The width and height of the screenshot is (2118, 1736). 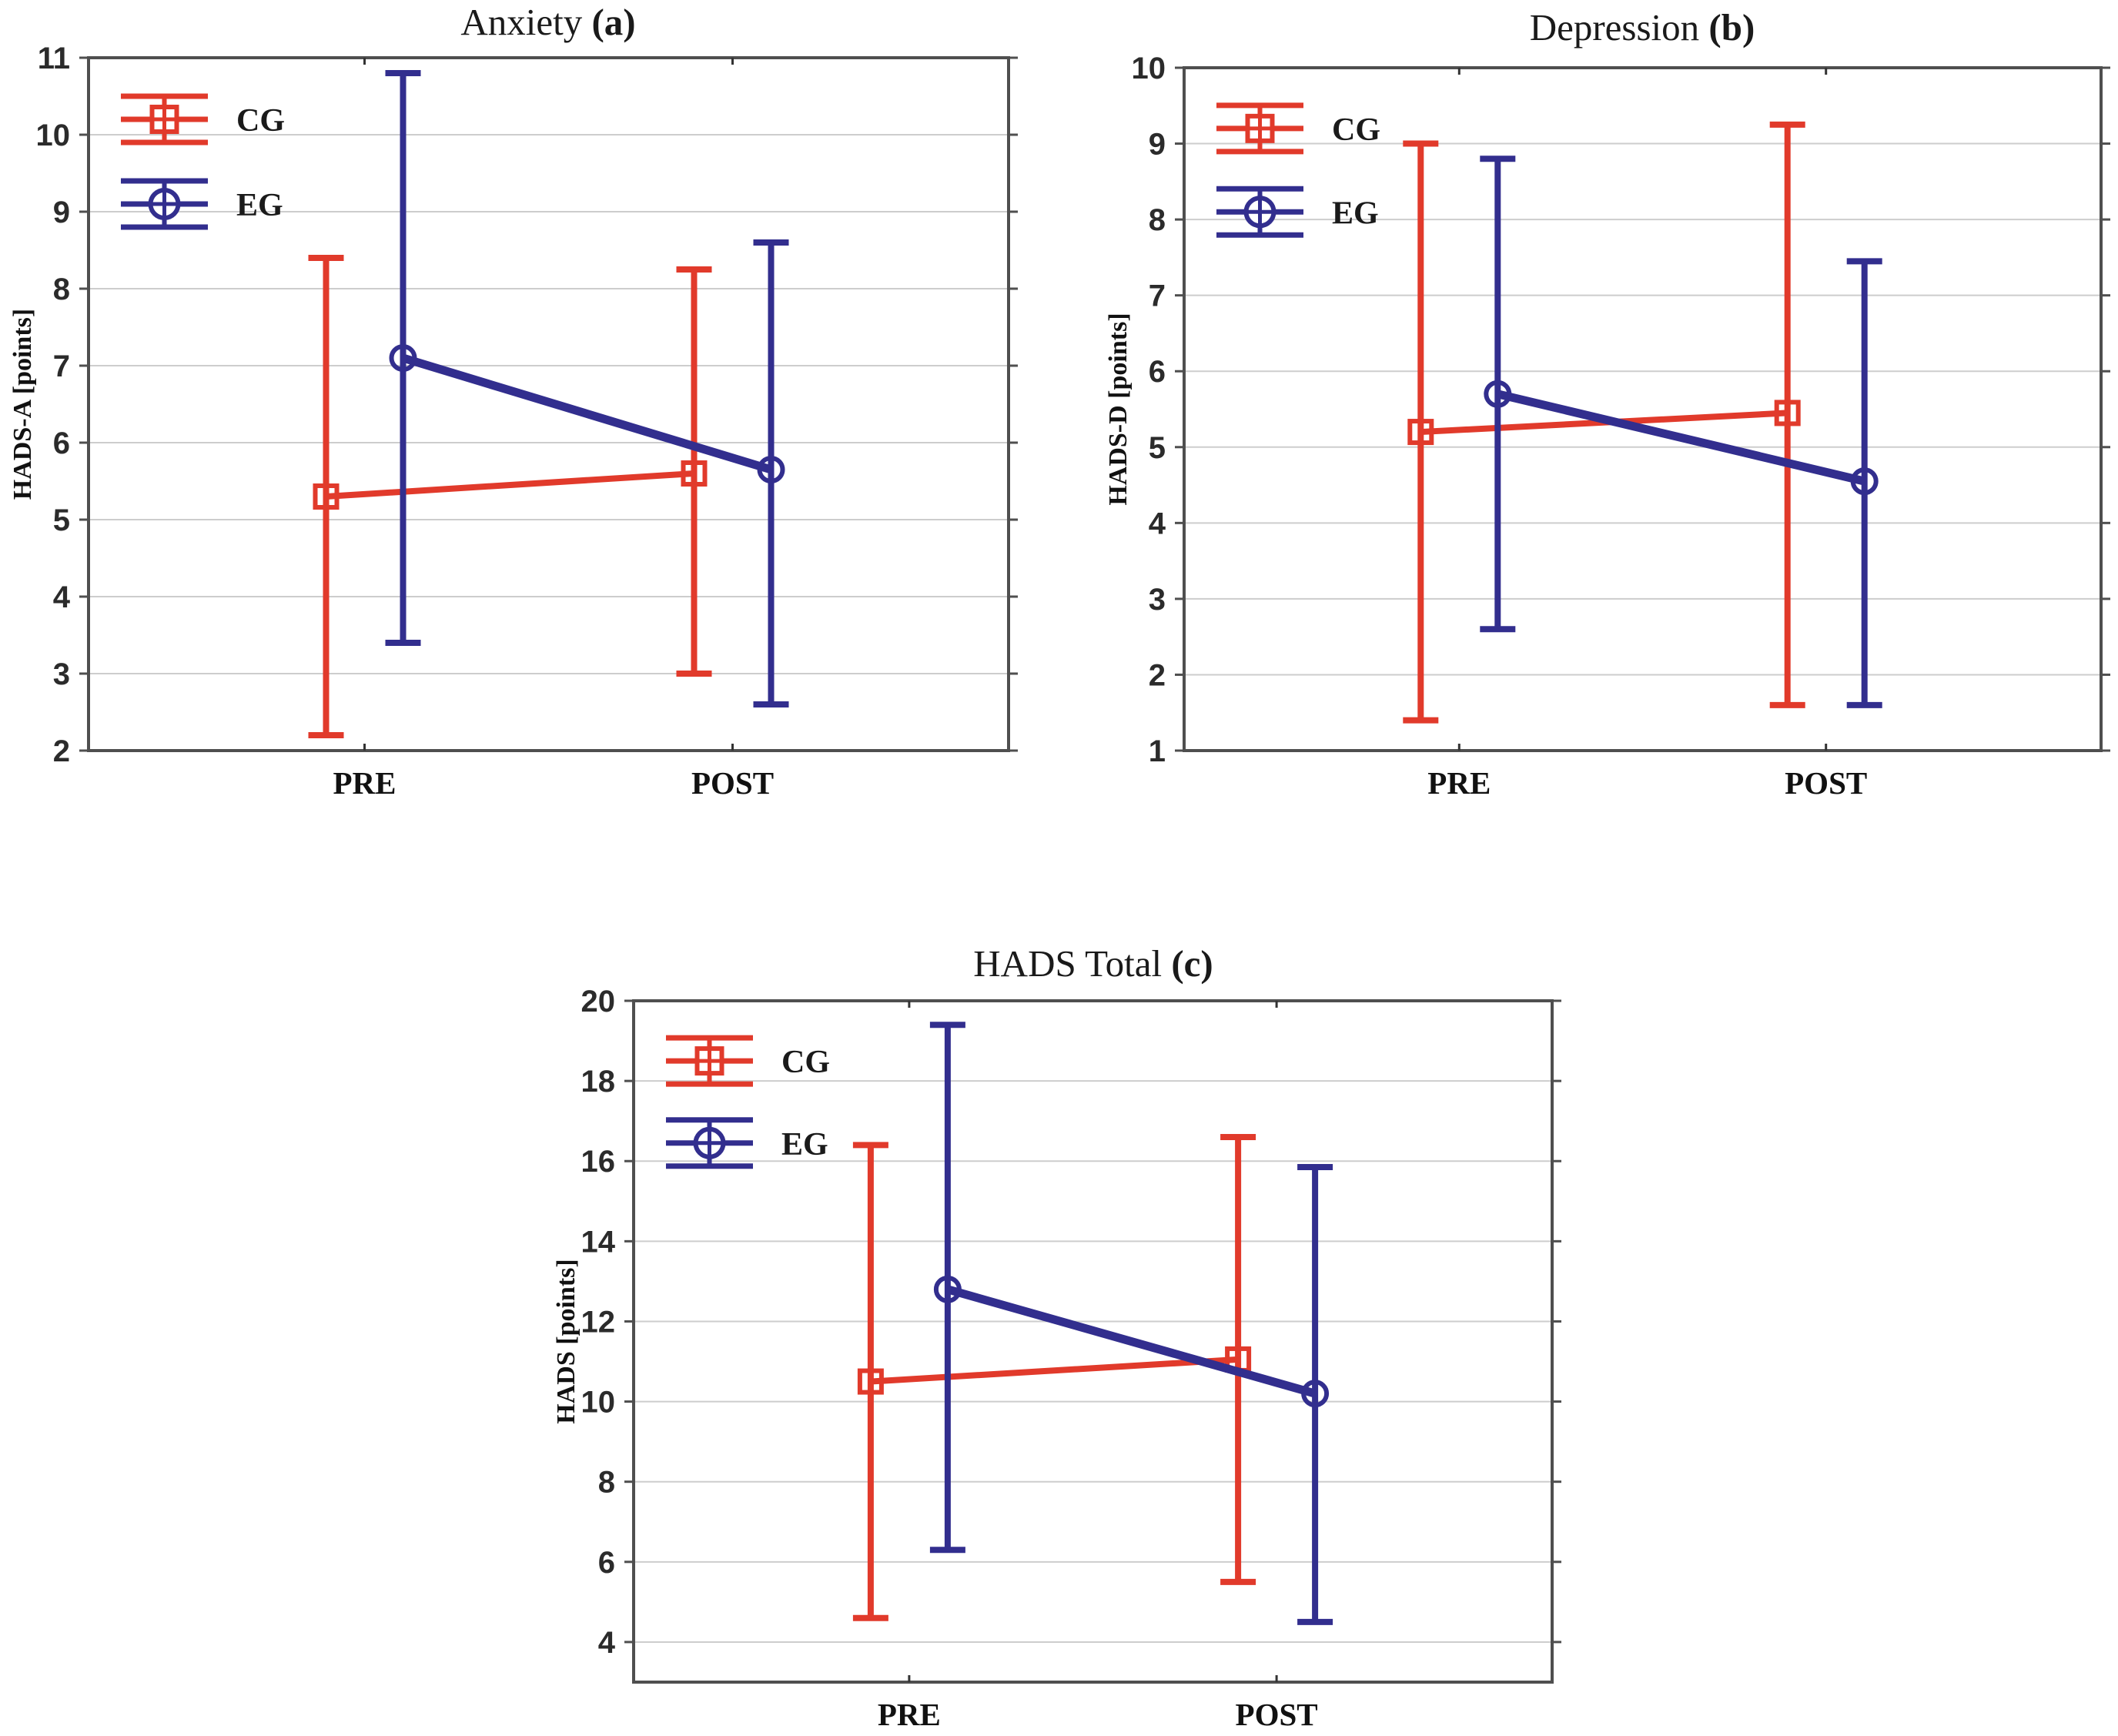 What do you see at coordinates (1093, 964) in the screenshot?
I see `chart-title: HADS Total (c)` at bounding box center [1093, 964].